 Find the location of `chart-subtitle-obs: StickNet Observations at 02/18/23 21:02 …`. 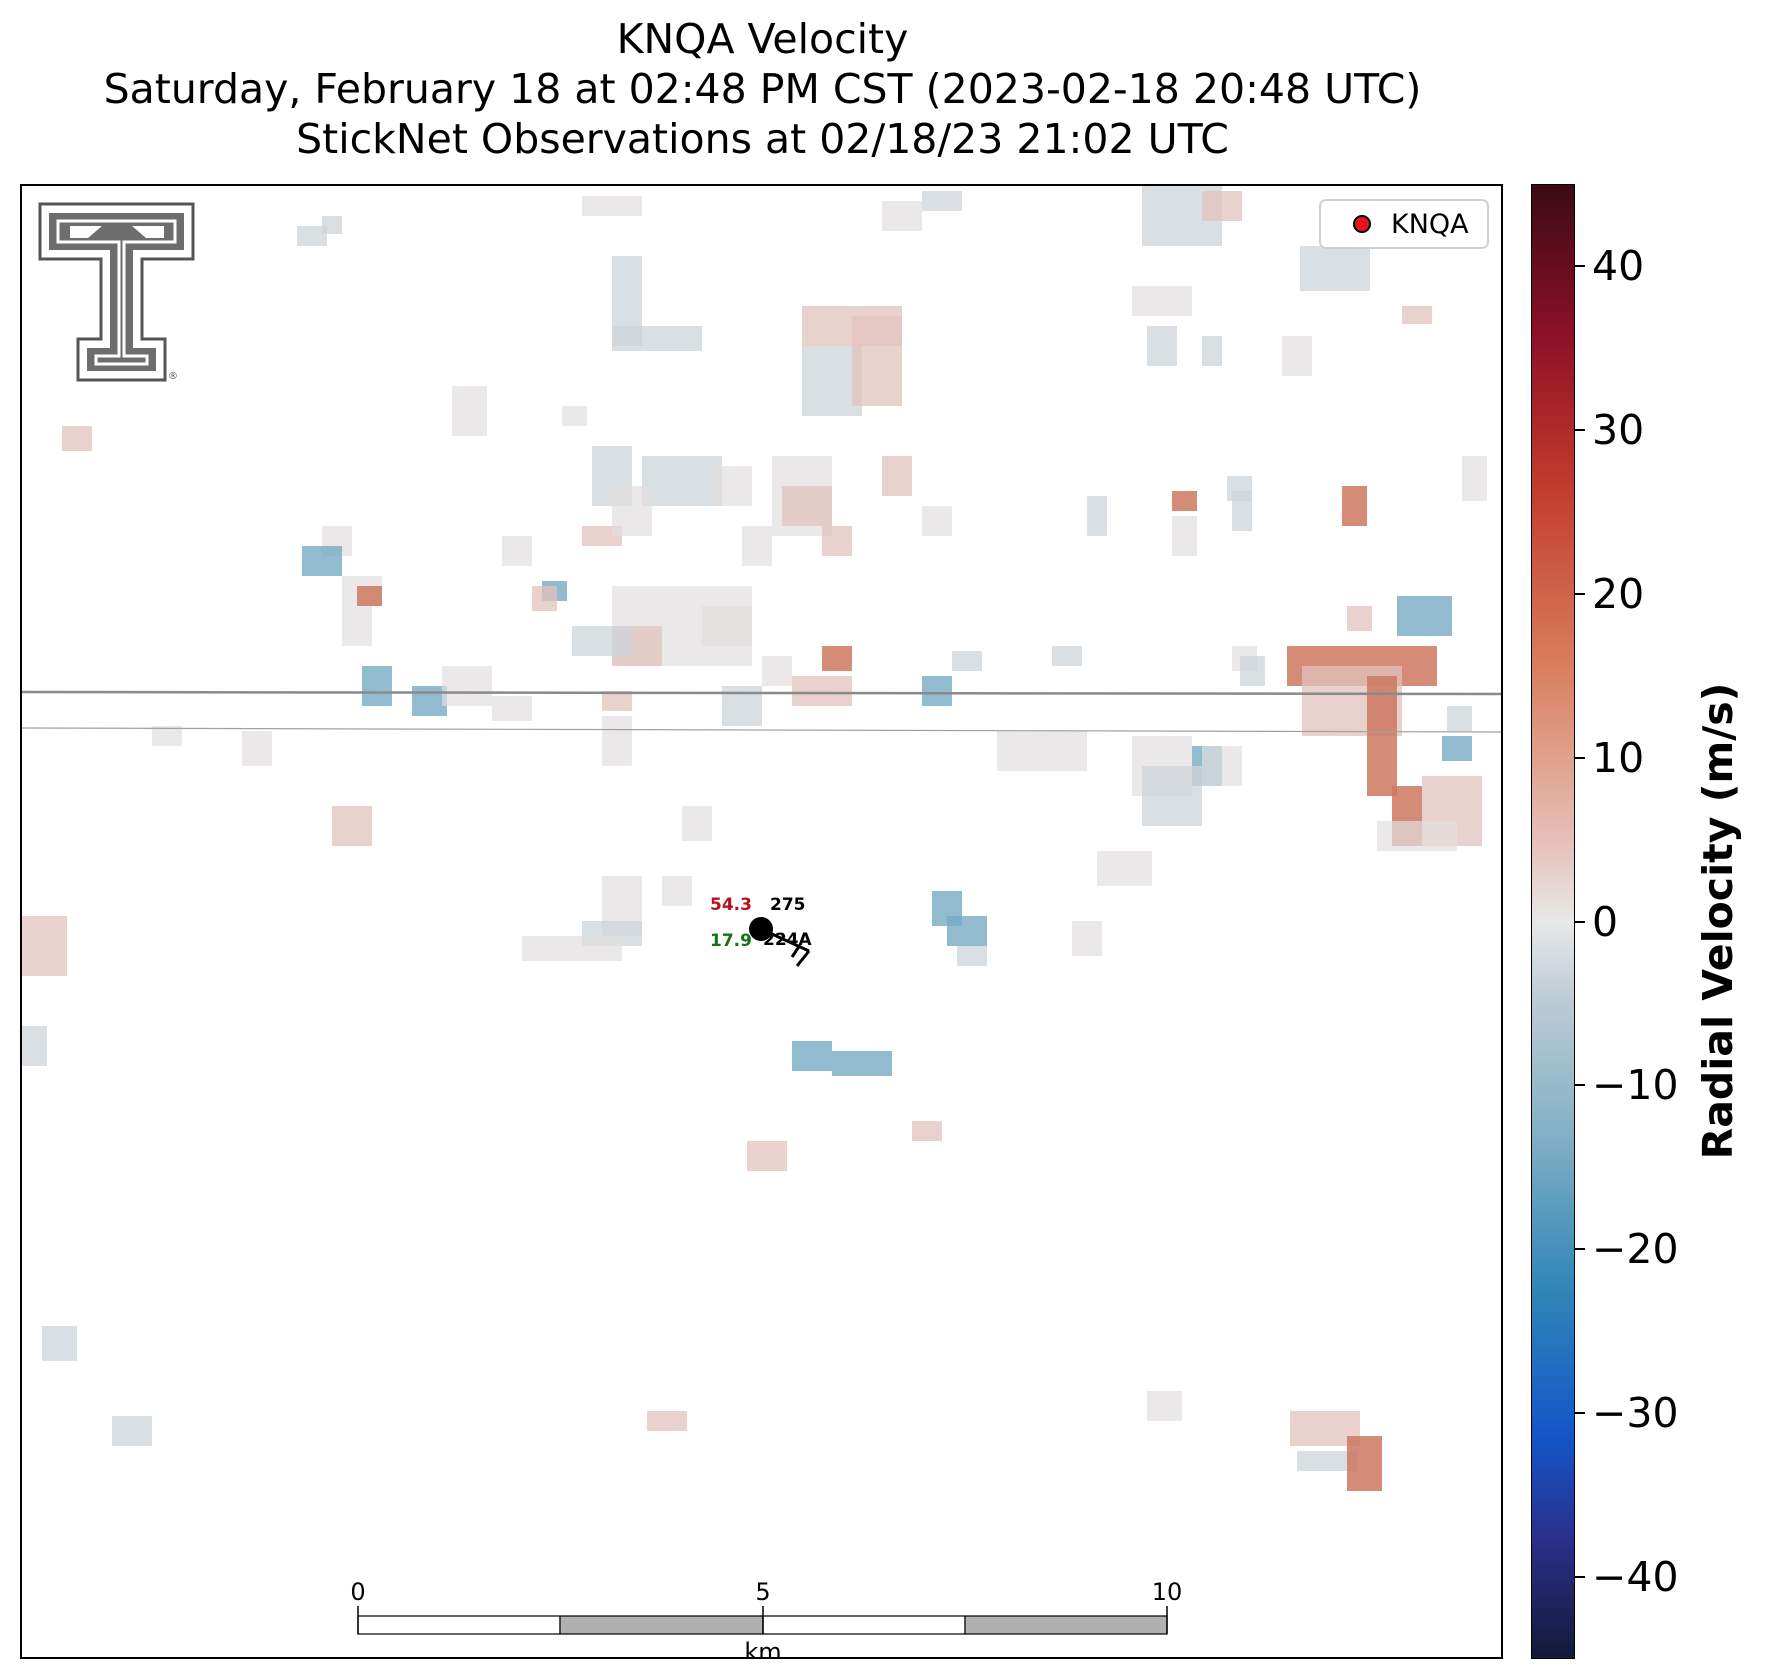

chart-subtitle-obs: StickNet Observations at 02/18/23 21:02 … is located at coordinates (762, 139).